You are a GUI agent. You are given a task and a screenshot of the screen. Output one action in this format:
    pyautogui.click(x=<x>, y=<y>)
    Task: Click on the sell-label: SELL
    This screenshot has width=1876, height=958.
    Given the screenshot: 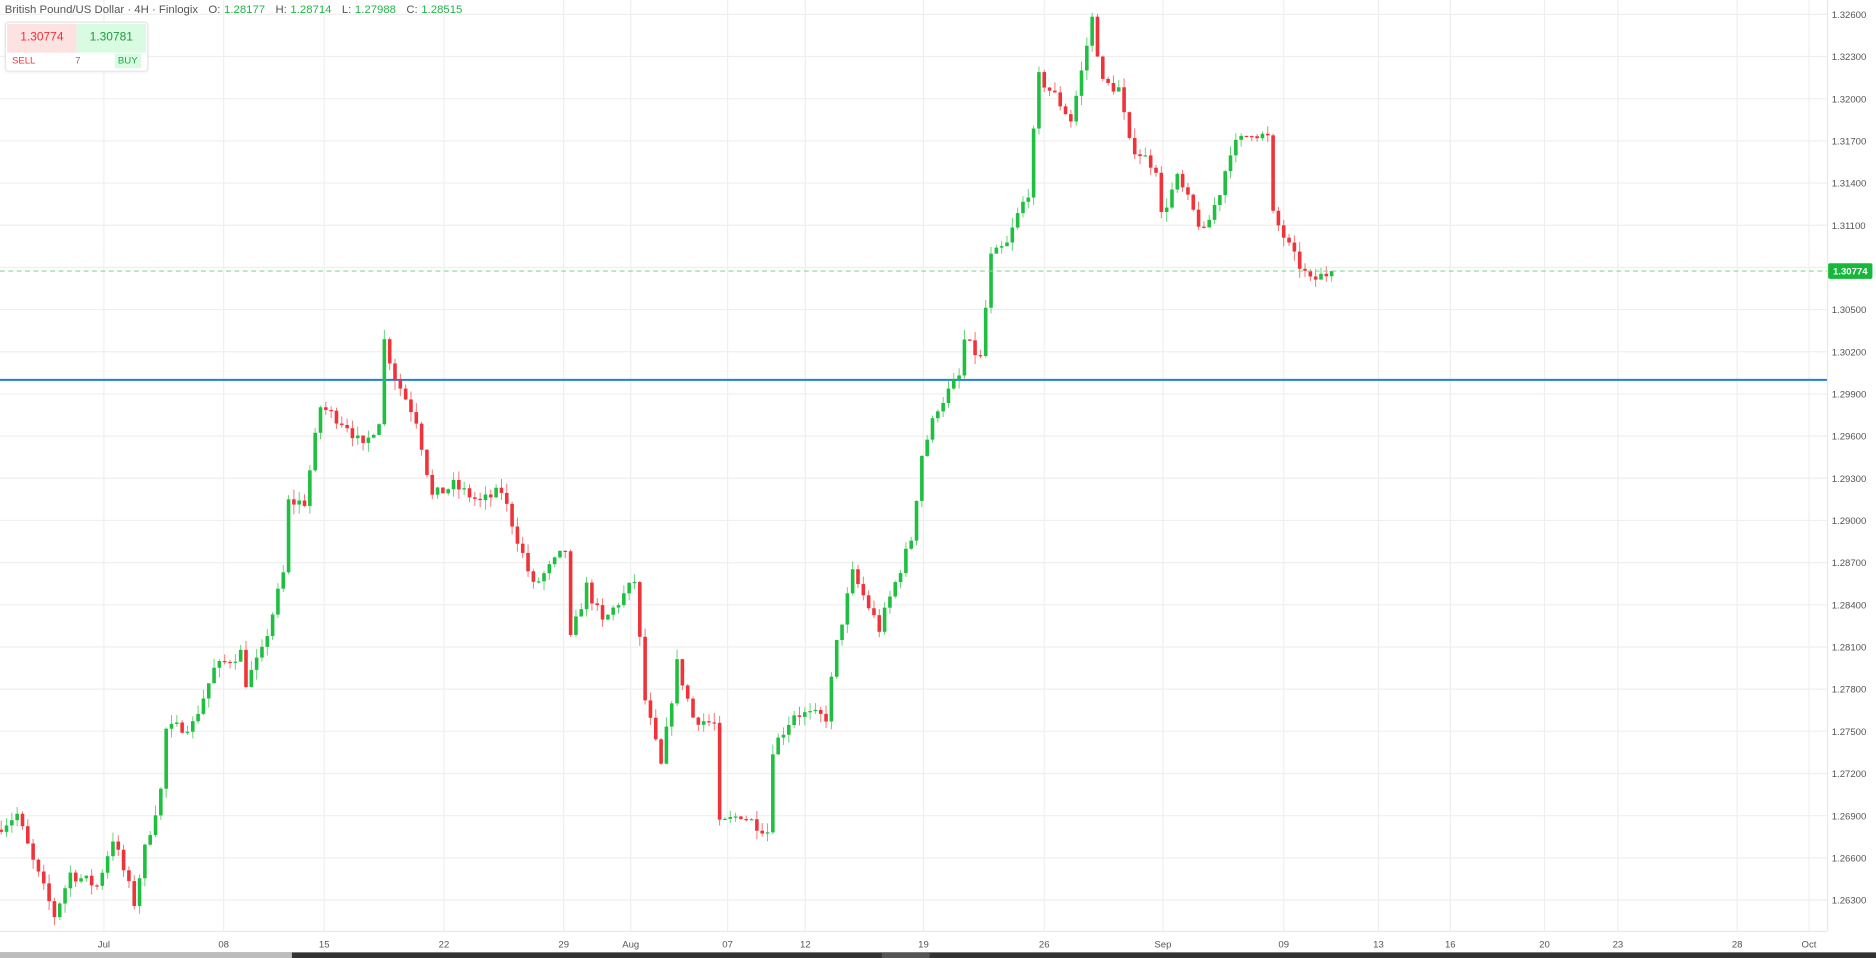 What is the action you would take?
    pyautogui.click(x=23, y=60)
    